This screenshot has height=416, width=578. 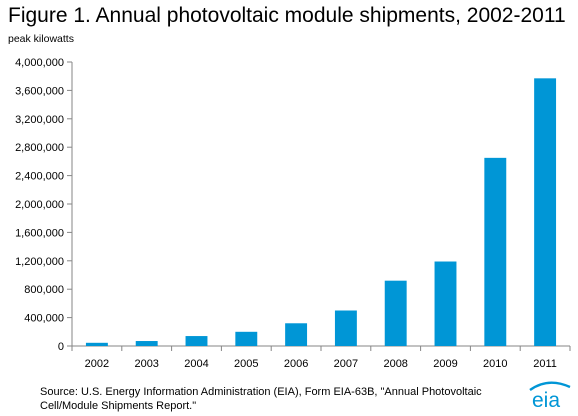 What do you see at coordinates (39, 148) in the screenshot?
I see `y-tick-label: 2,800,000` at bounding box center [39, 148].